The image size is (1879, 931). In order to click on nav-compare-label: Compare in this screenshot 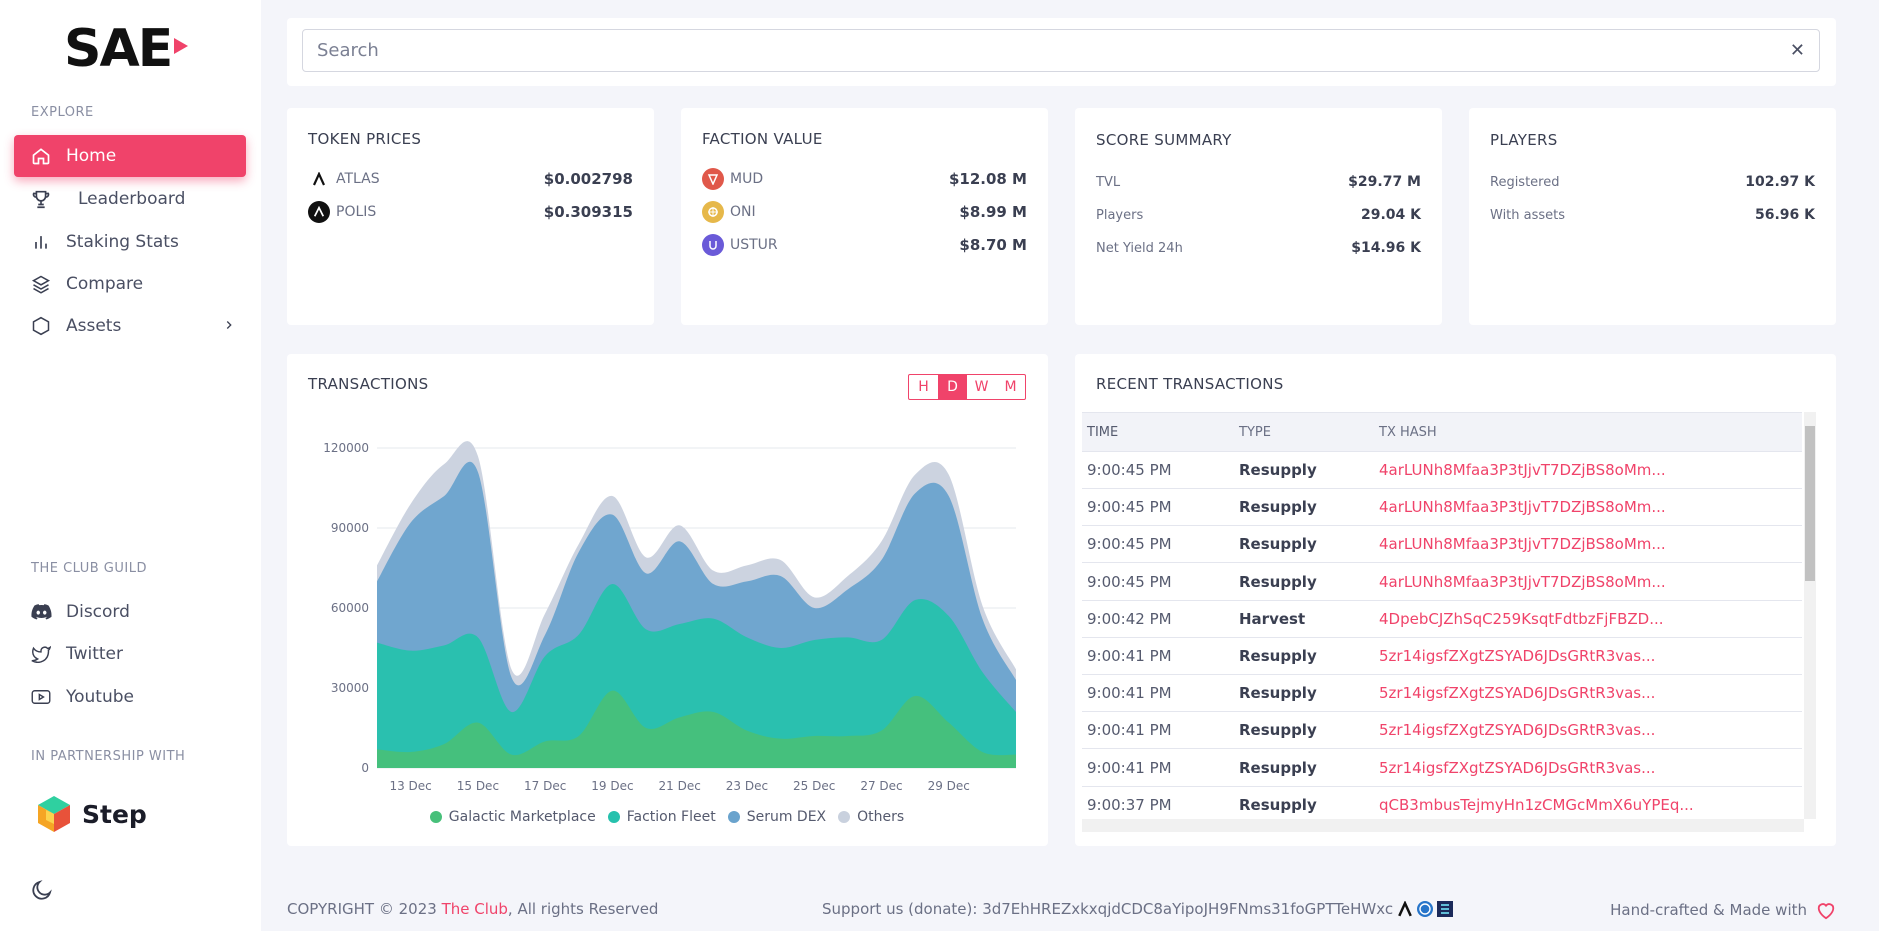, I will do `click(105, 284)`.